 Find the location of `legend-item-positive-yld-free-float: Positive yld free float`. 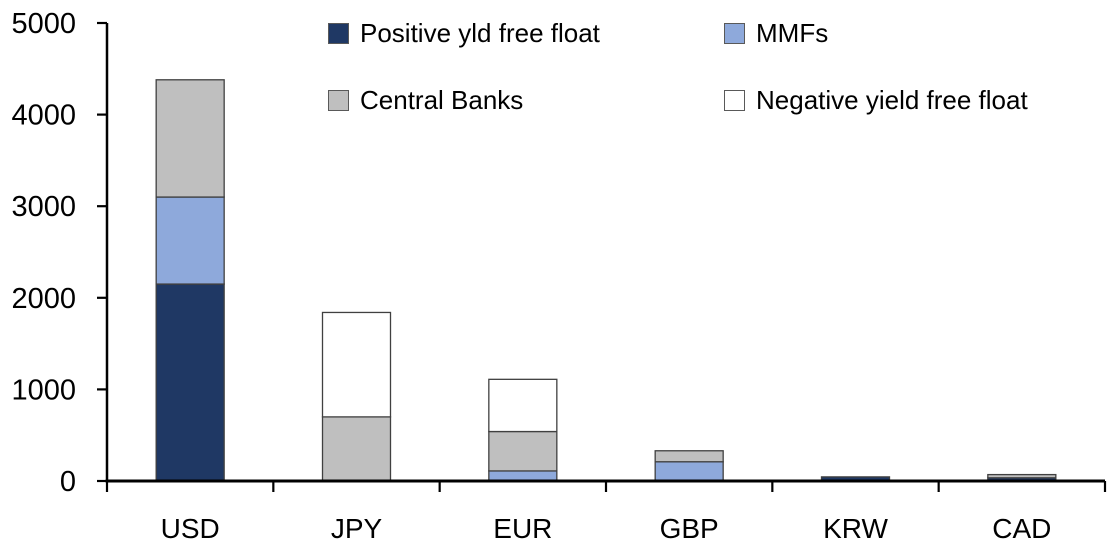

legend-item-positive-yld-free-float: Positive yld free float is located at coordinates (464, 33).